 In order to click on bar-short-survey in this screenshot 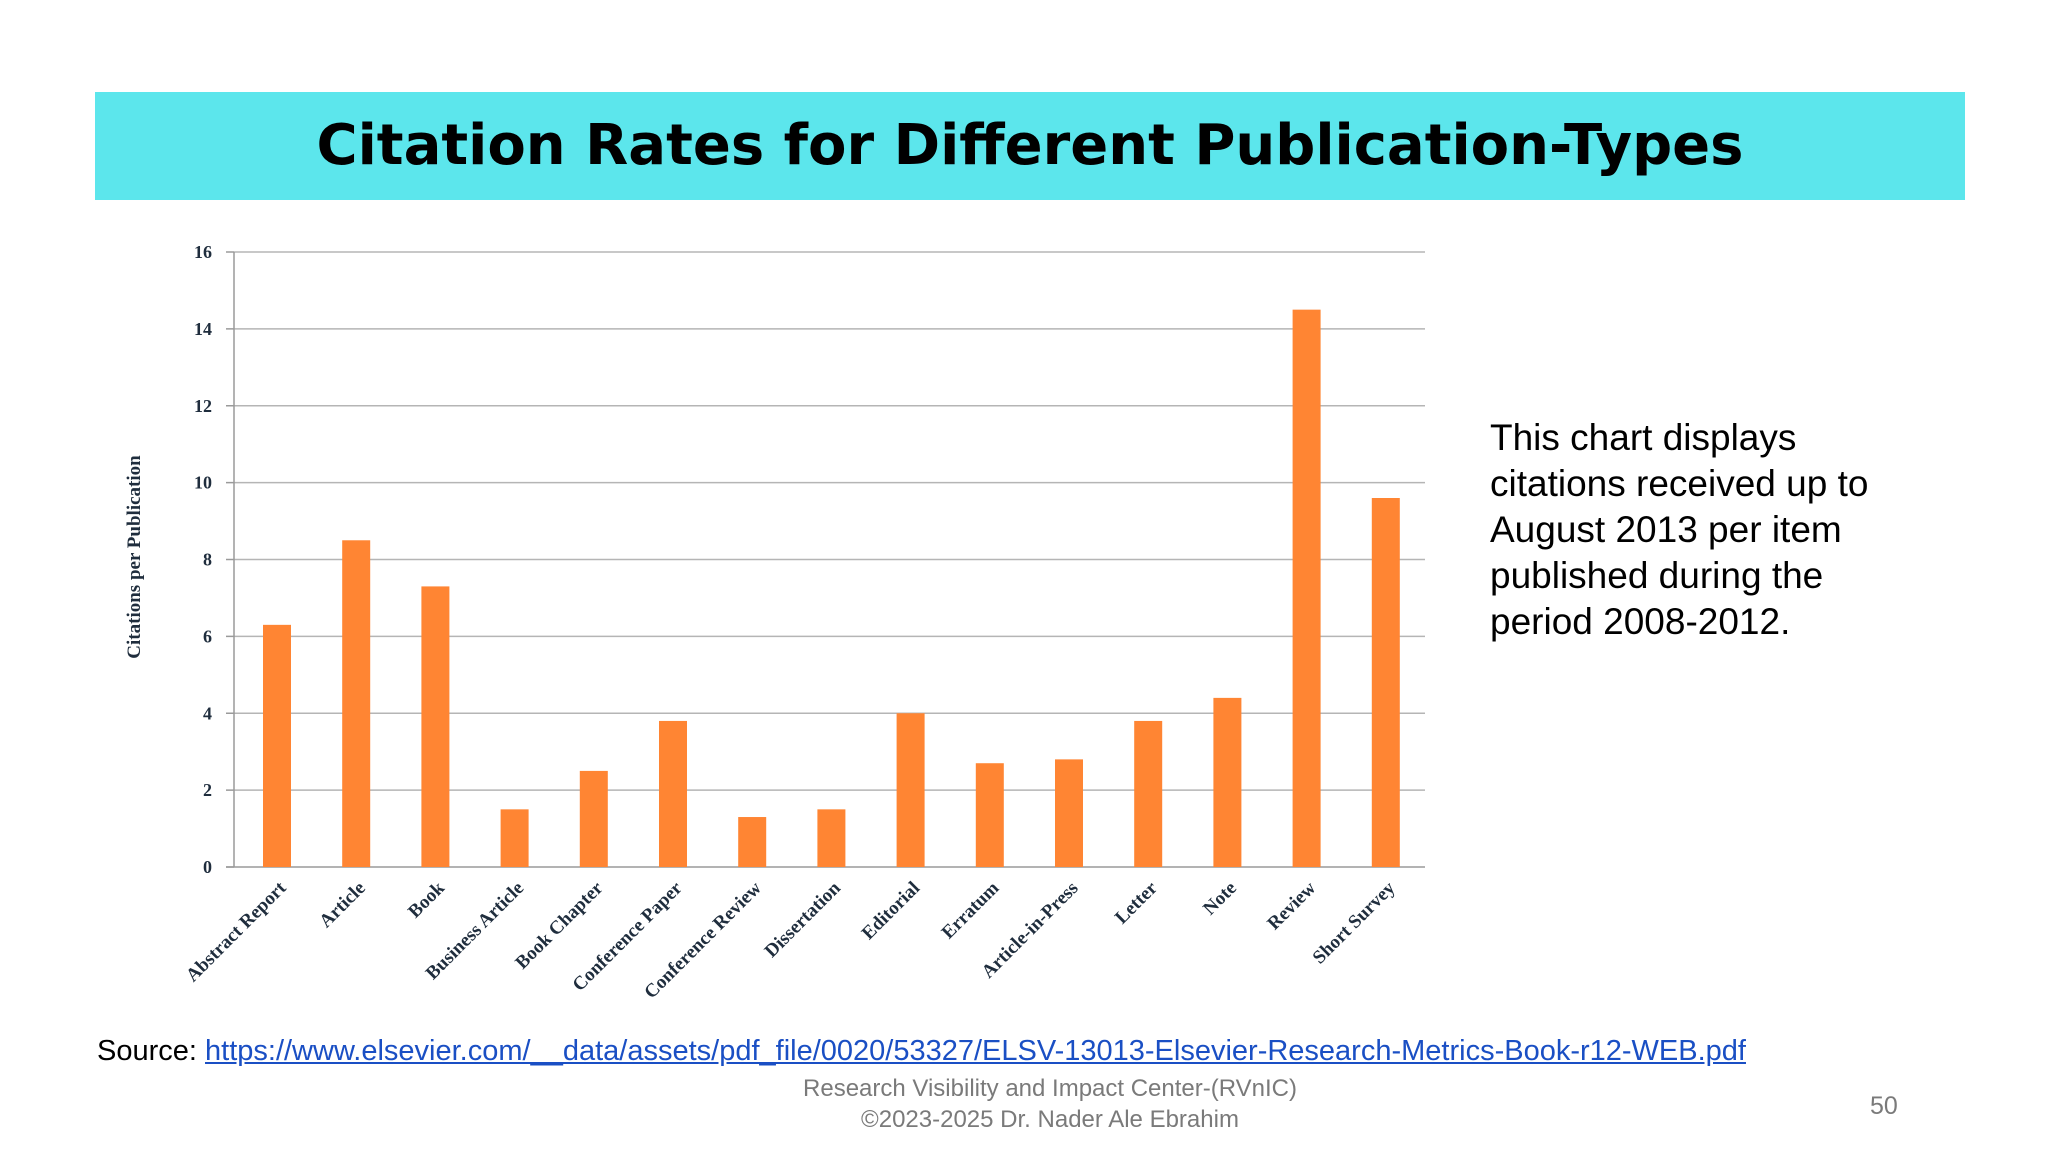, I will do `click(1385, 682)`.